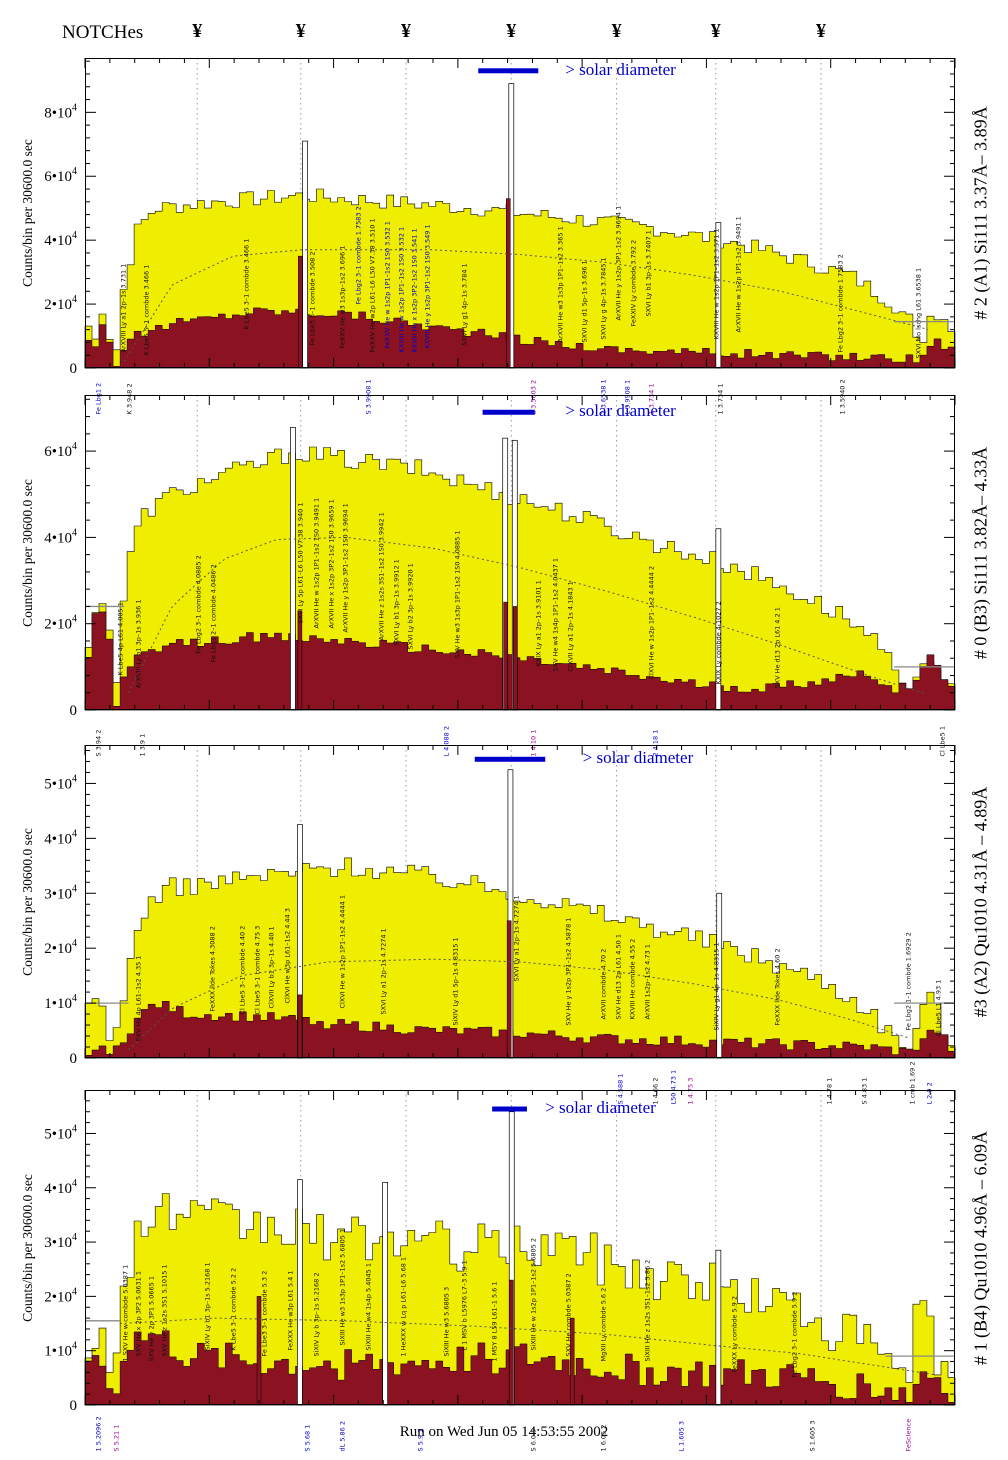 The image size is (1008, 1460). I want to click on notch-symbol-5: ¥, so click(616, 31).